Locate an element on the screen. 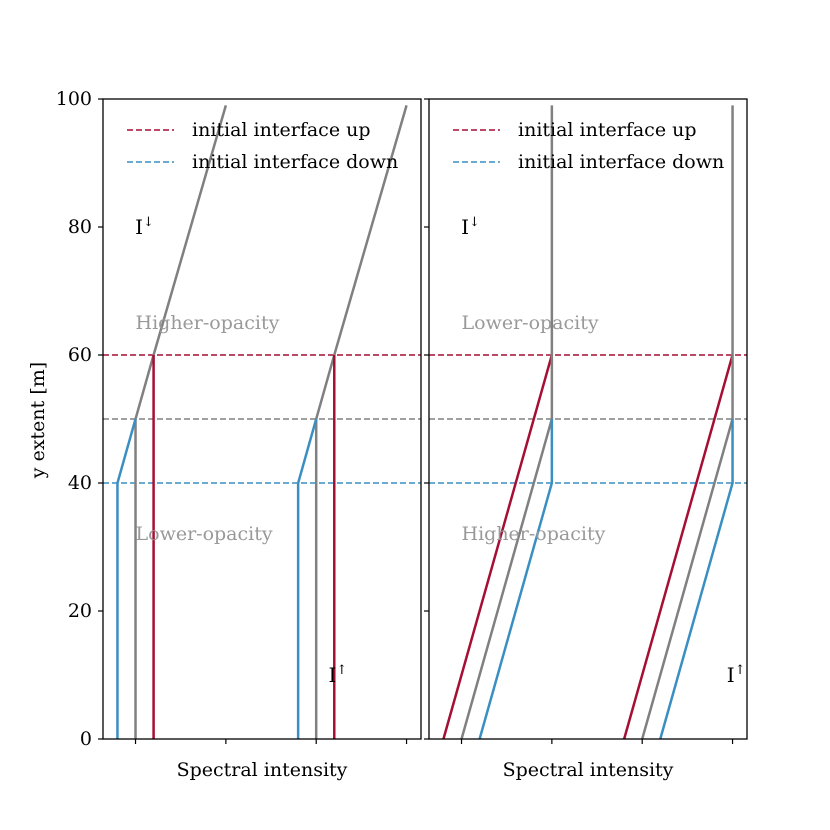 This screenshot has width=830, height=830. y-tick-label: 80 is located at coordinates (80, 227).